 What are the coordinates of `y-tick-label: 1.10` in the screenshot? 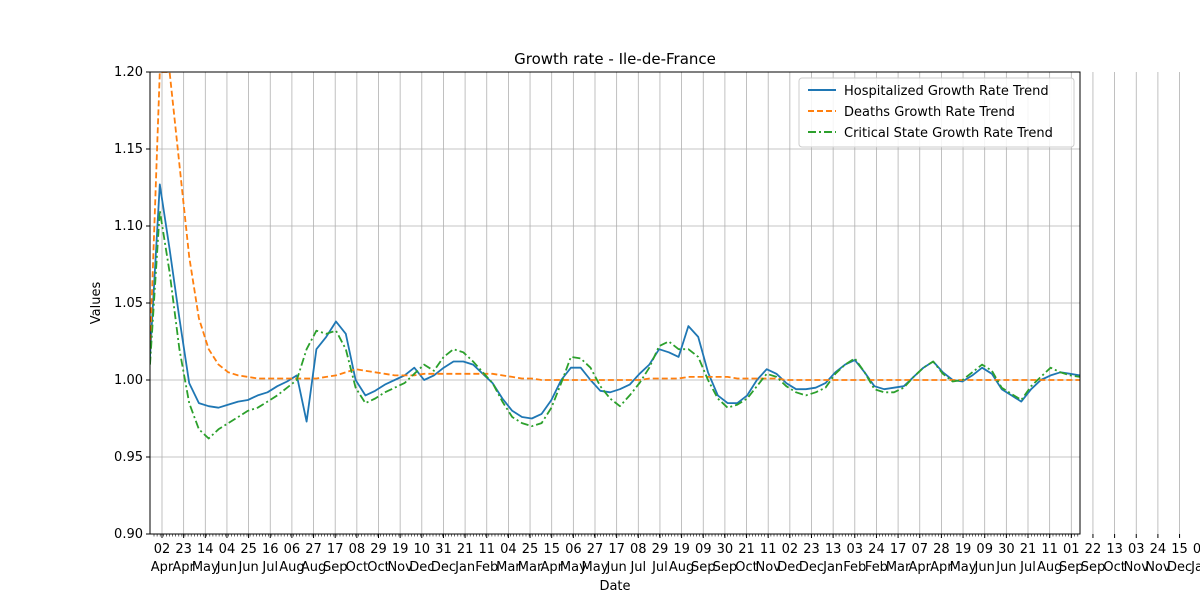 It's located at (128, 226).